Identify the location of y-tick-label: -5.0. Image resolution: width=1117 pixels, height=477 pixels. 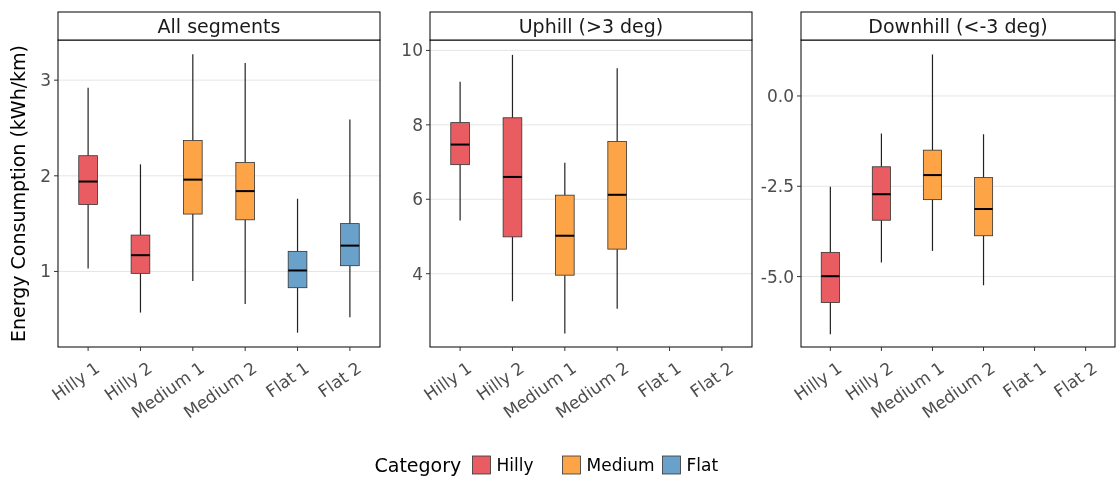
(777, 276).